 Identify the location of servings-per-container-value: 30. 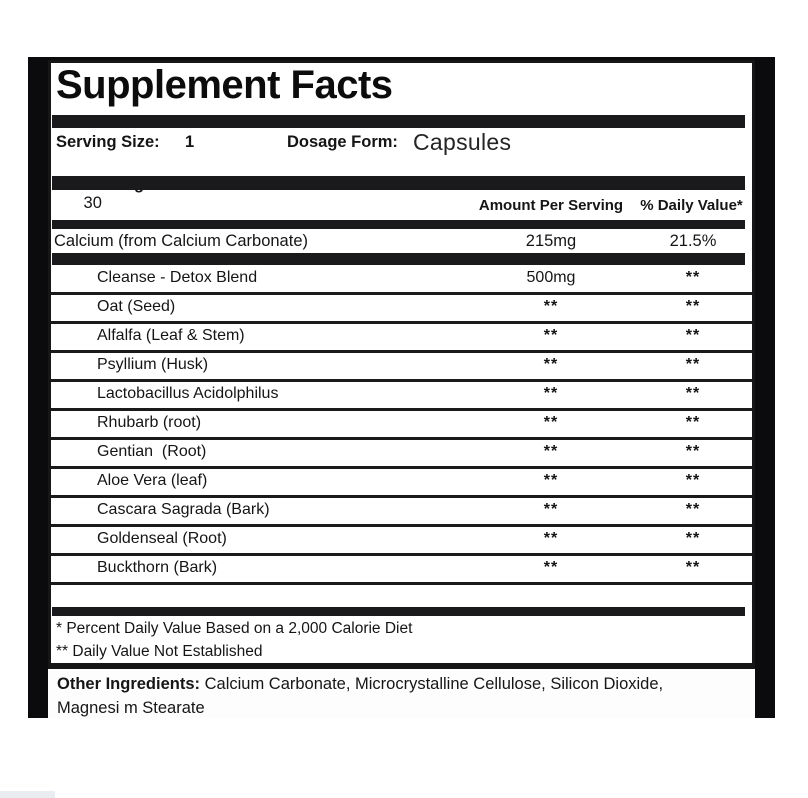
(92, 203).